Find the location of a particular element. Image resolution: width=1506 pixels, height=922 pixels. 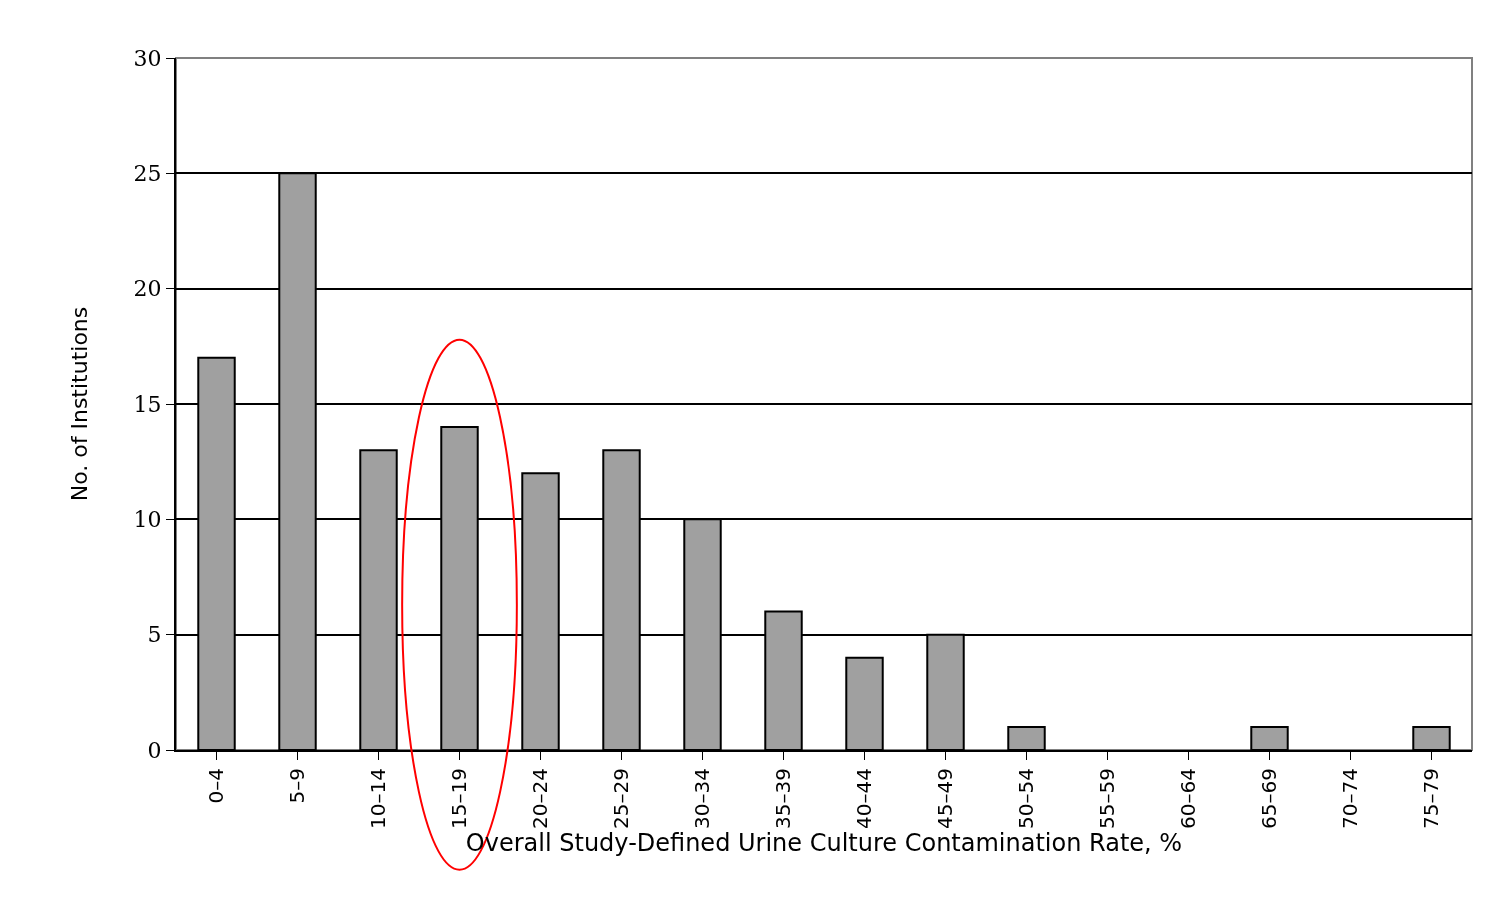

x-tick-label: 25–29 is located at coordinates (621, 798).